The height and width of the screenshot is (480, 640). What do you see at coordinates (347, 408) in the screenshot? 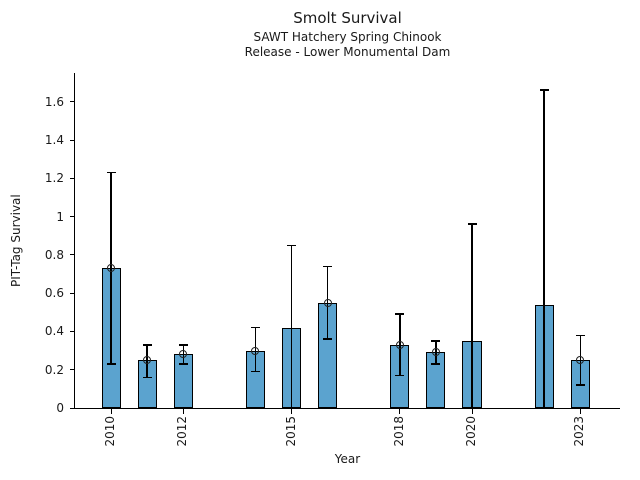
I see `x-axis-spine` at bounding box center [347, 408].